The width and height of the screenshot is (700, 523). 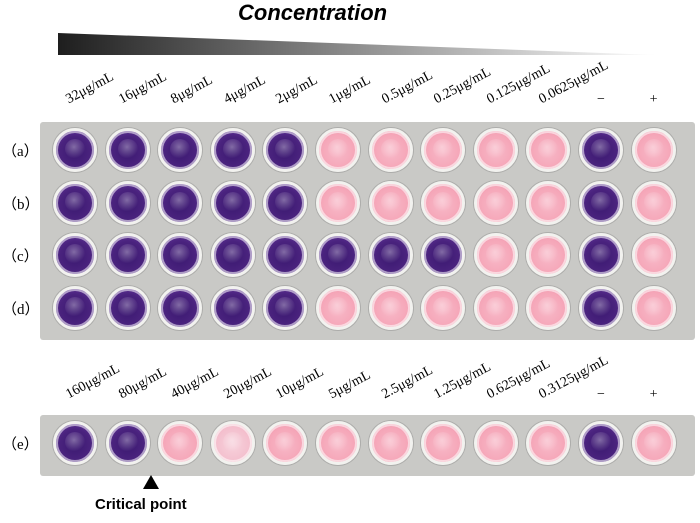 I want to click on well-light_pink, so click(x=232, y=443).